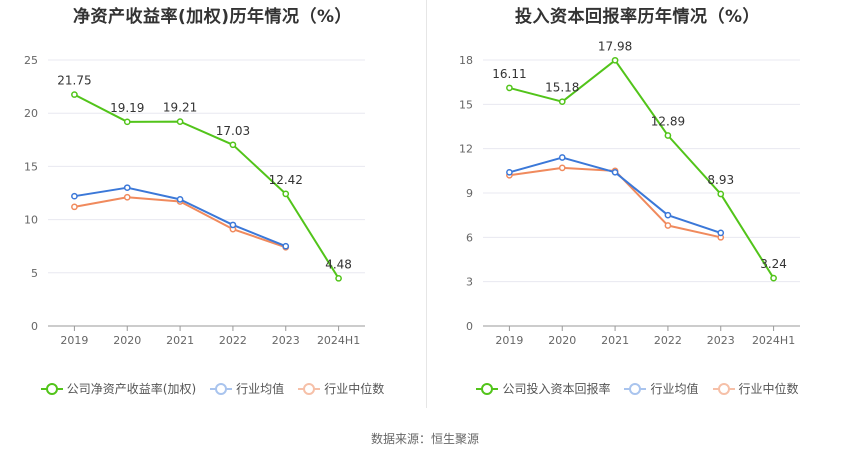 This screenshot has height=459, width=850. Describe the element at coordinates (424, 439) in the screenshot. I see `data-source-footer: 数据来源：恒生聚源` at that location.